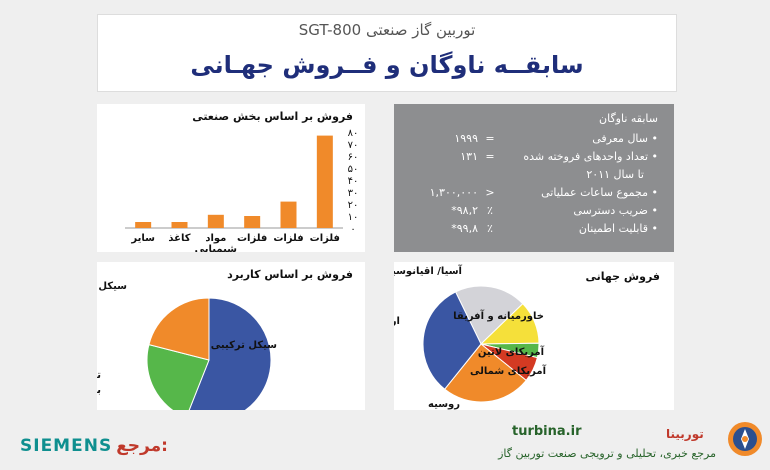 The image size is (770, 470). What do you see at coordinates (534, 141) in the screenshot?
I see `fleet-row: • سال معرفی = ۱۹۹۹` at bounding box center [534, 141].